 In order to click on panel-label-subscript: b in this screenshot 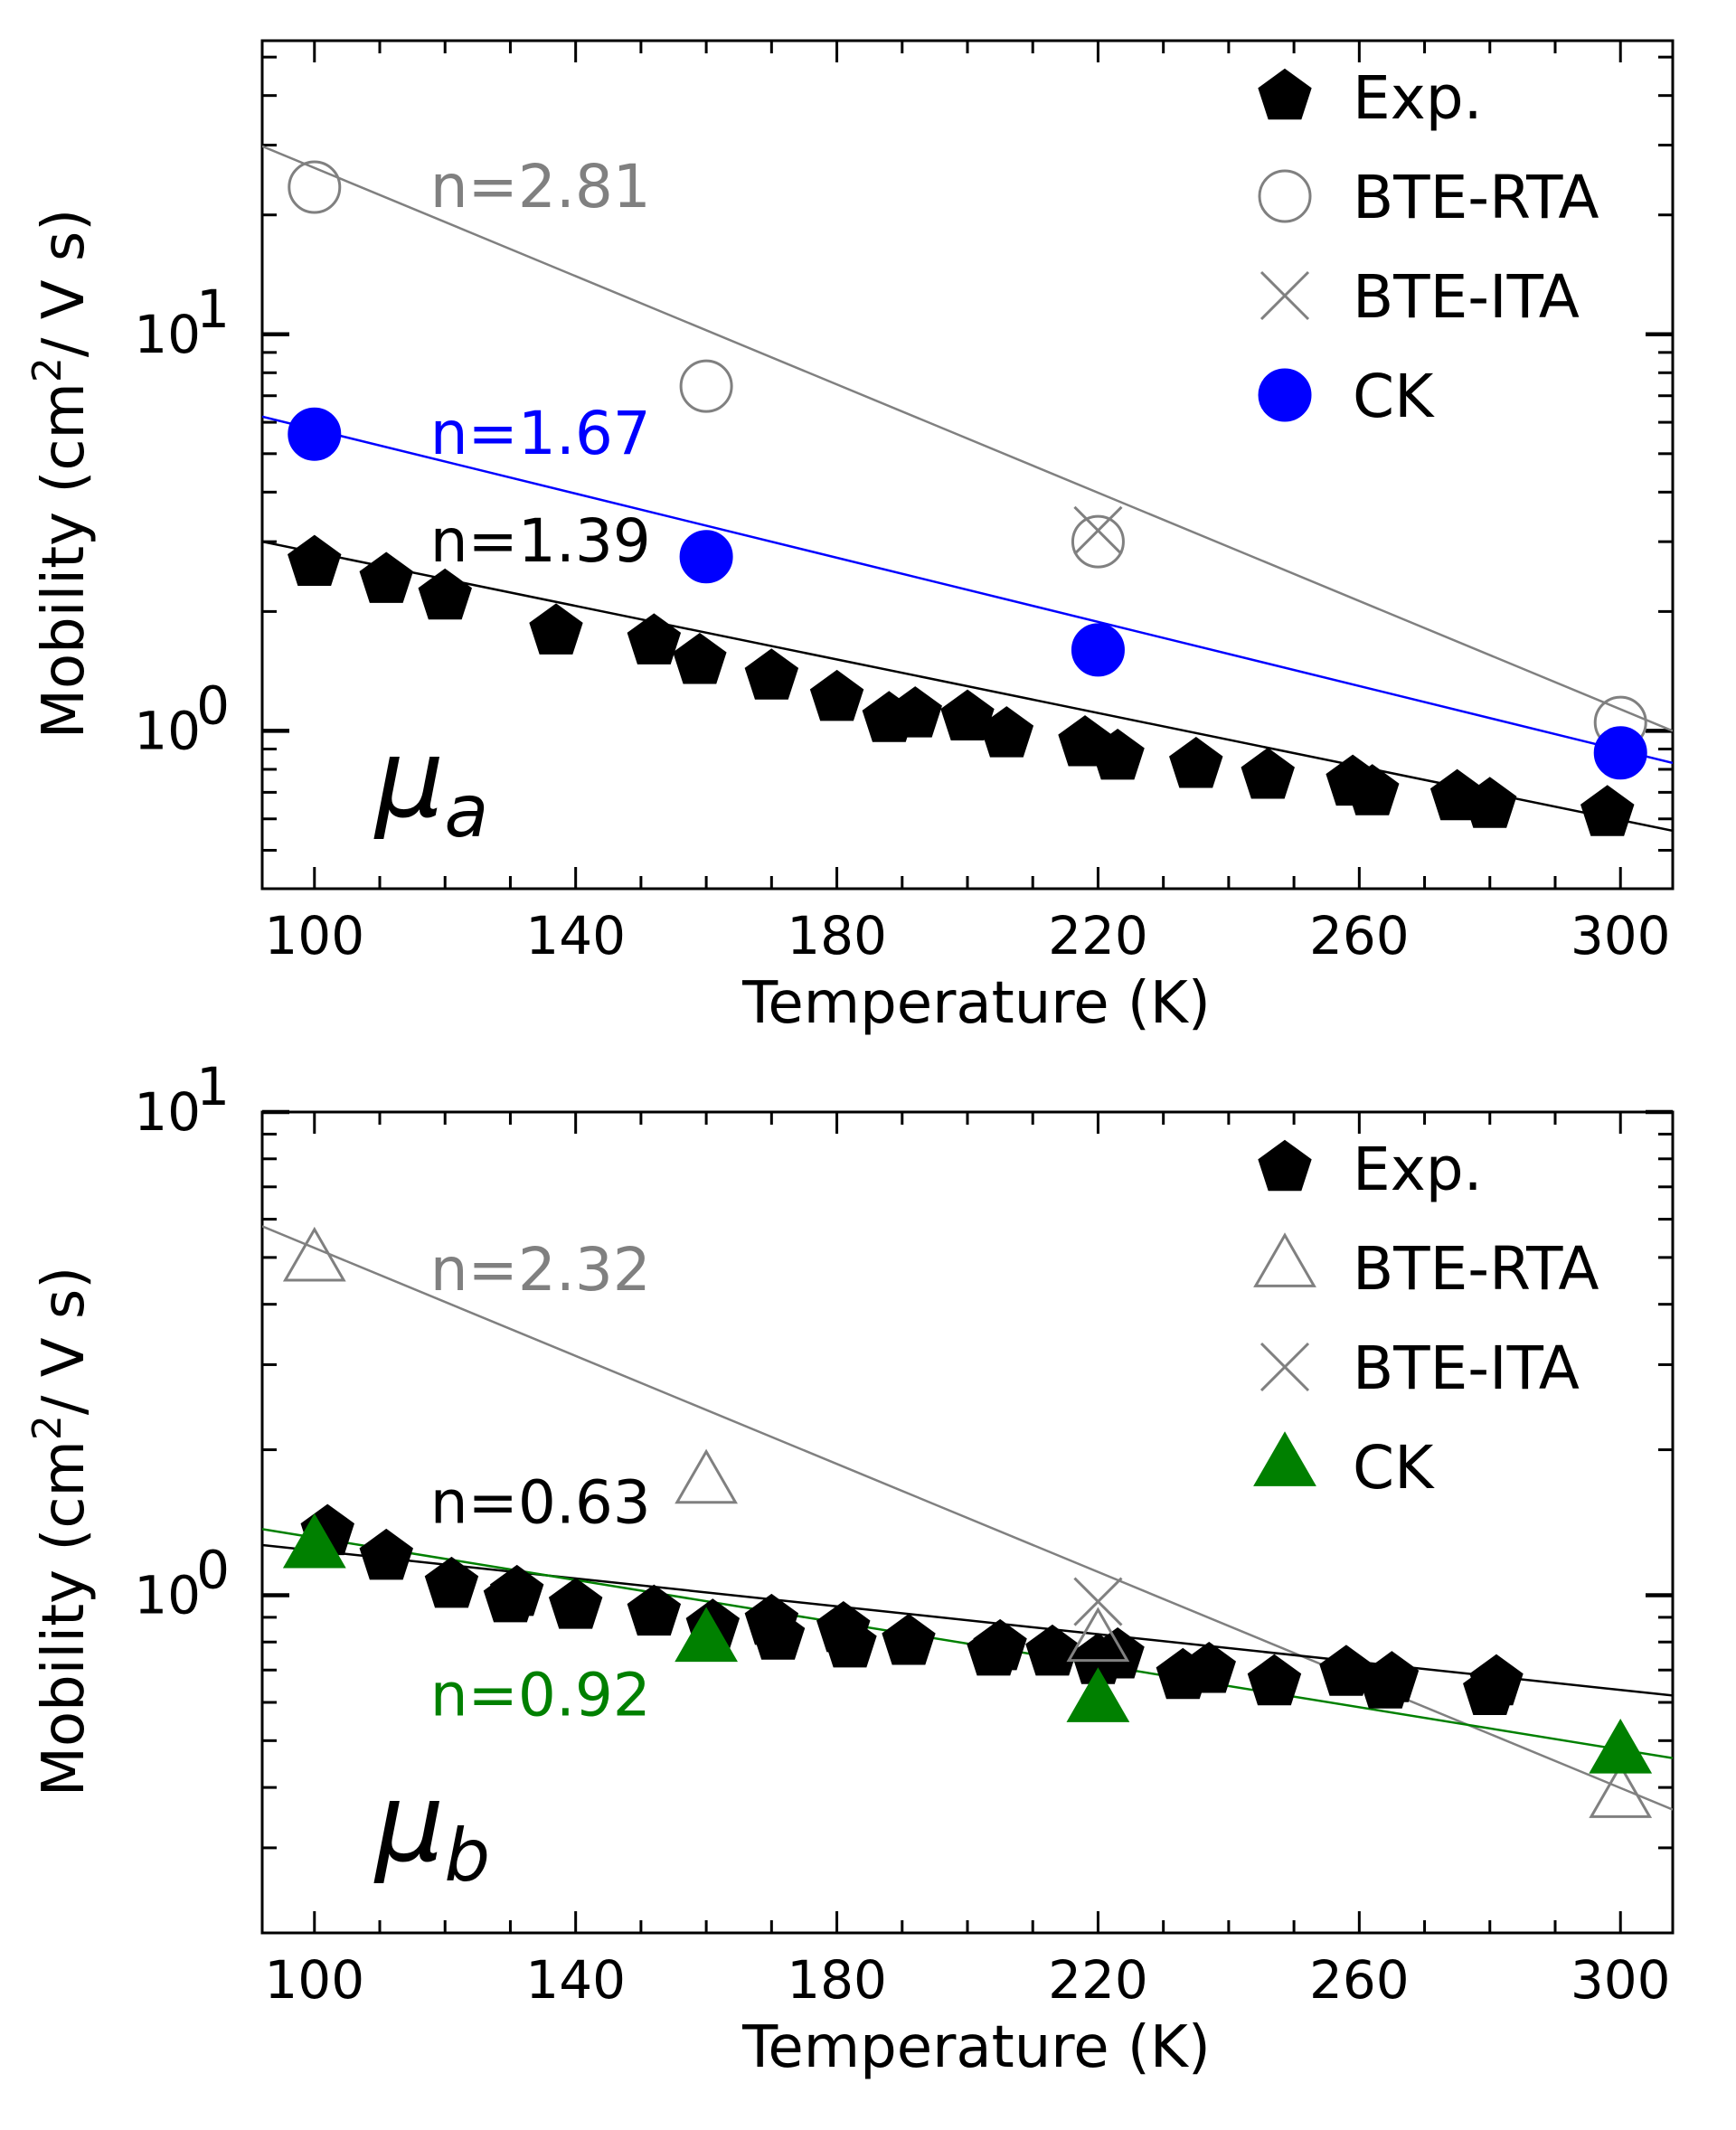, I will do `click(467, 1856)`.